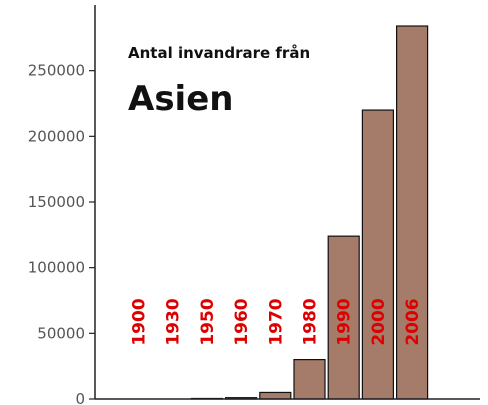 This screenshot has width=488, height=405. What do you see at coordinates (80, 397) in the screenshot?
I see `y-tick-label: 0` at bounding box center [80, 397].